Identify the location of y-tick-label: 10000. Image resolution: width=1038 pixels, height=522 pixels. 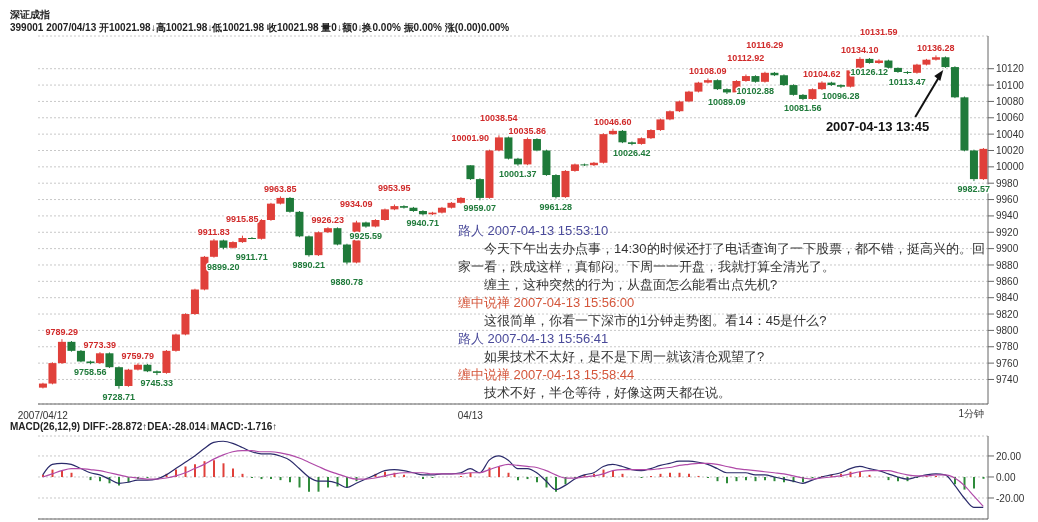
(1010, 167).